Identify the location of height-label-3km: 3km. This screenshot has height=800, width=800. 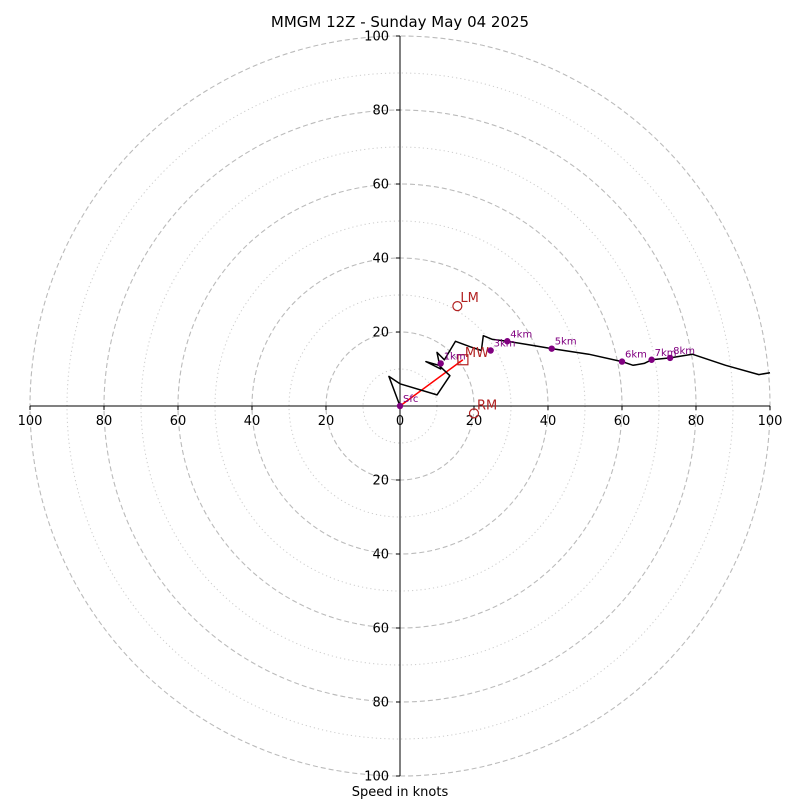
(505, 344).